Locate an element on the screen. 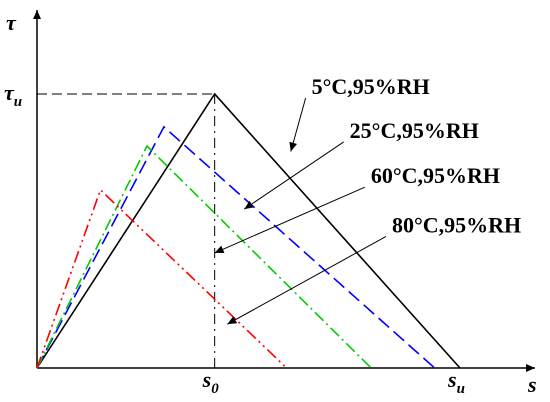 The height and width of the screenshot is (402, 550). x-tick-label-0: s0 is located at coordinates (211, 382).